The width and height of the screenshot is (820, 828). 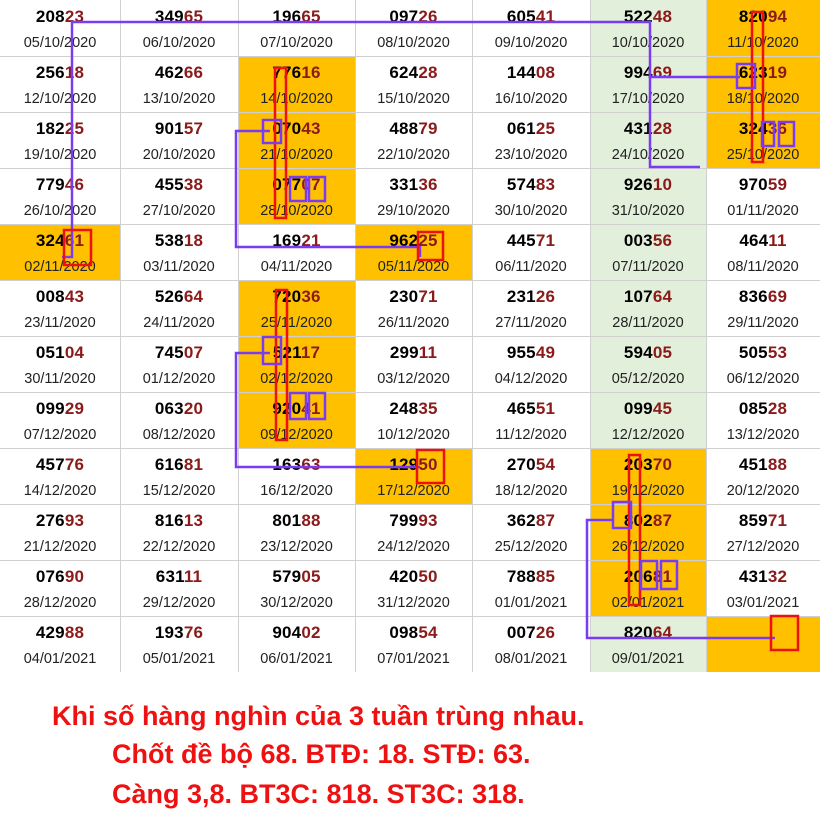 I want to click on result-date: 12/10/2020, so click(x=60, y=99).